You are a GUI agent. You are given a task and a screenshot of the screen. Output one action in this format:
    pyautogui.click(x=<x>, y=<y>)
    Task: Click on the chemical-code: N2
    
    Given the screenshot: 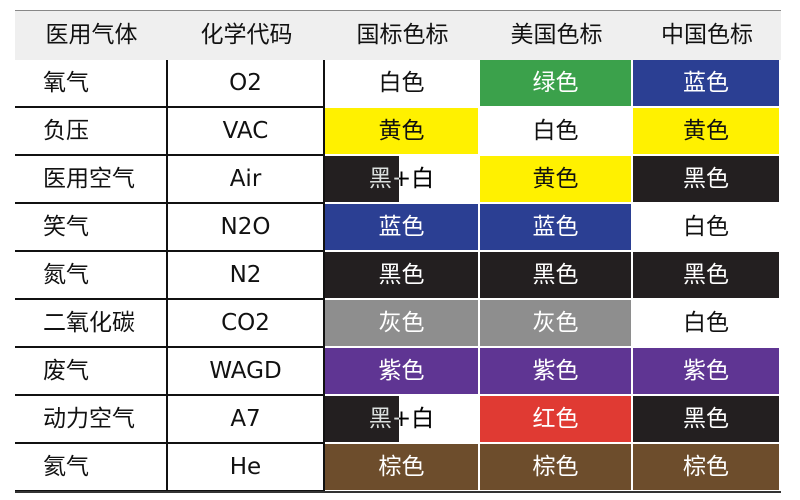 What is the action you would take?
    pyautogui.click(x=246, y=276)
    